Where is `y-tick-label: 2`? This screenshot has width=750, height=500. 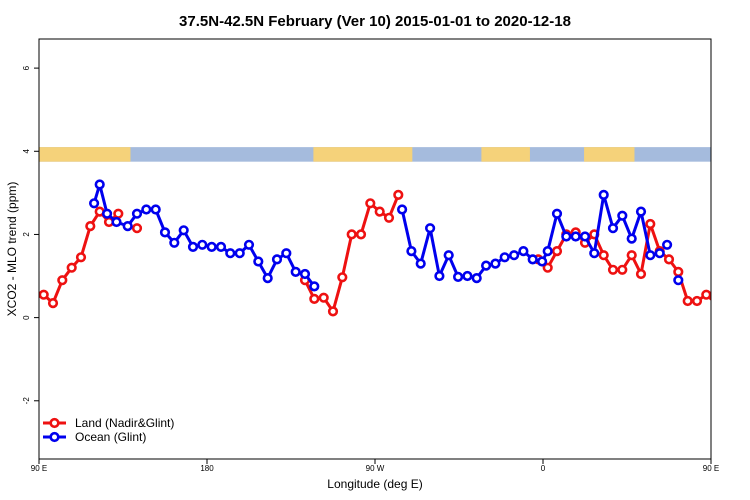 y-tick-label: 2 is located at coordinates (26, 234).